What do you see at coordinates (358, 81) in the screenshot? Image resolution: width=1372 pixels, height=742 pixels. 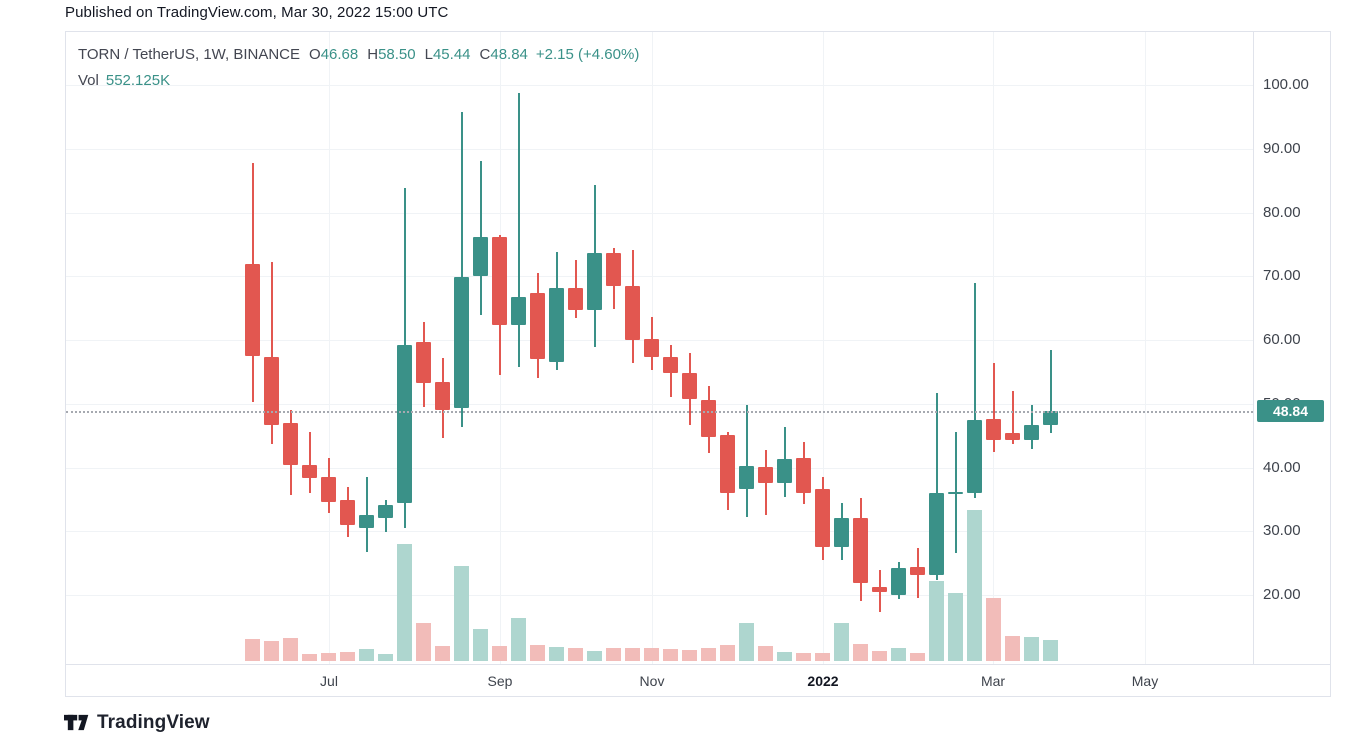 I see `legend-volume-row: Vol 552.125K` at bounding box center [358, 81].